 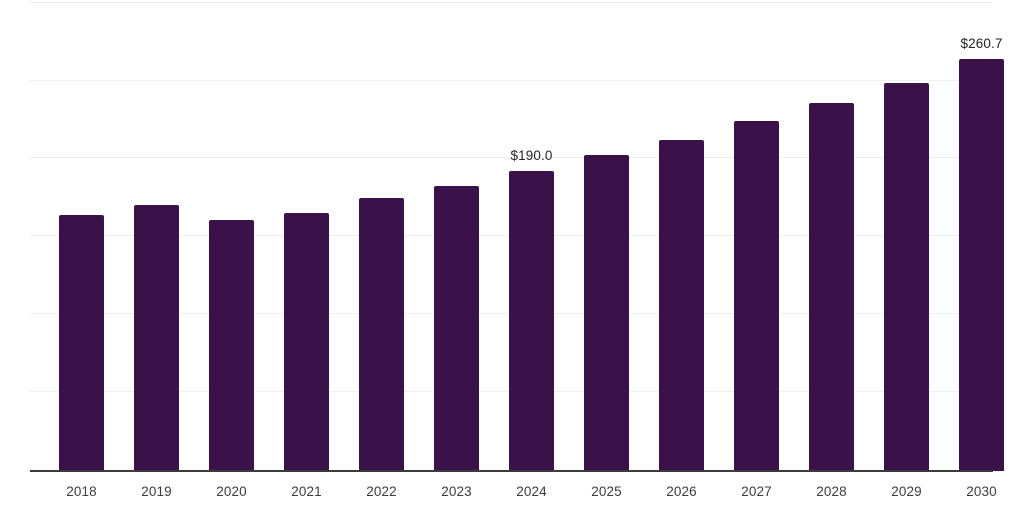 What do you see at coordinates (531, 491) in the screenshot?
I see `x-tick-label-2024: 2024` at bounding box center [531, 491].